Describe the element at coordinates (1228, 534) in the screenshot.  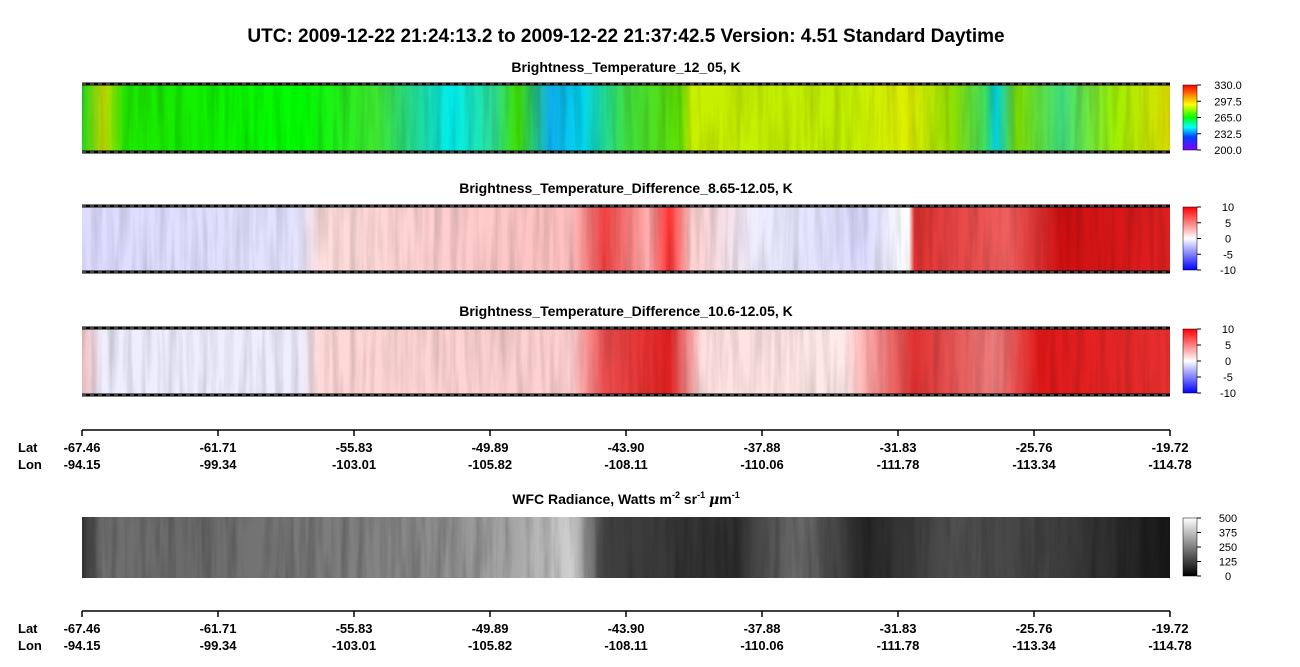
I see `colorbar-label: 375` at that location.